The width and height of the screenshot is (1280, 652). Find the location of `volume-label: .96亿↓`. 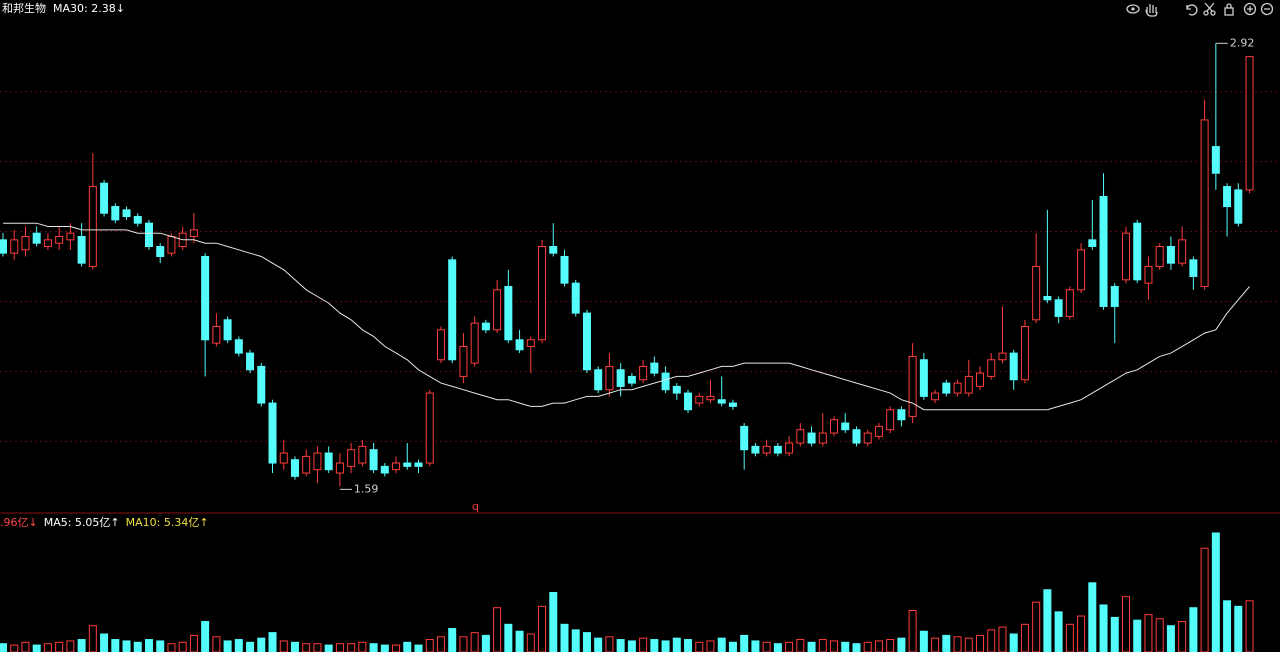

volume-label: .96亿↓ is located at coordinates (19, 522).